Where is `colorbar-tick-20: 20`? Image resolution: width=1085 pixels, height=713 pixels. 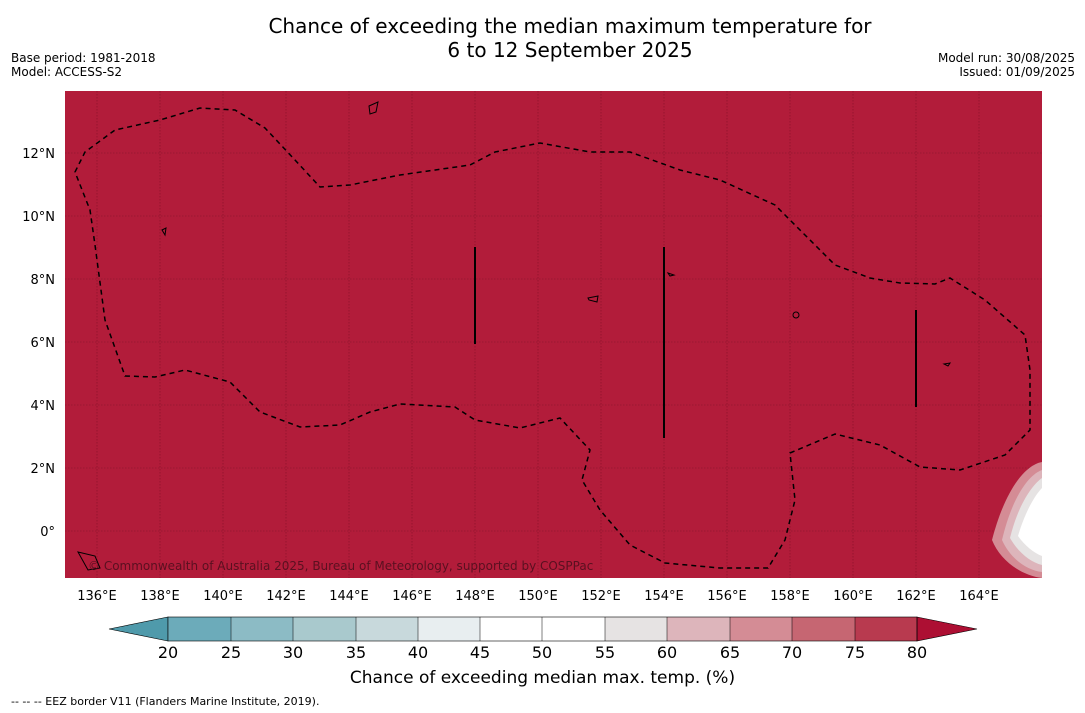 colorbar-tick-20: 20 is located at coordinates (168, 652).